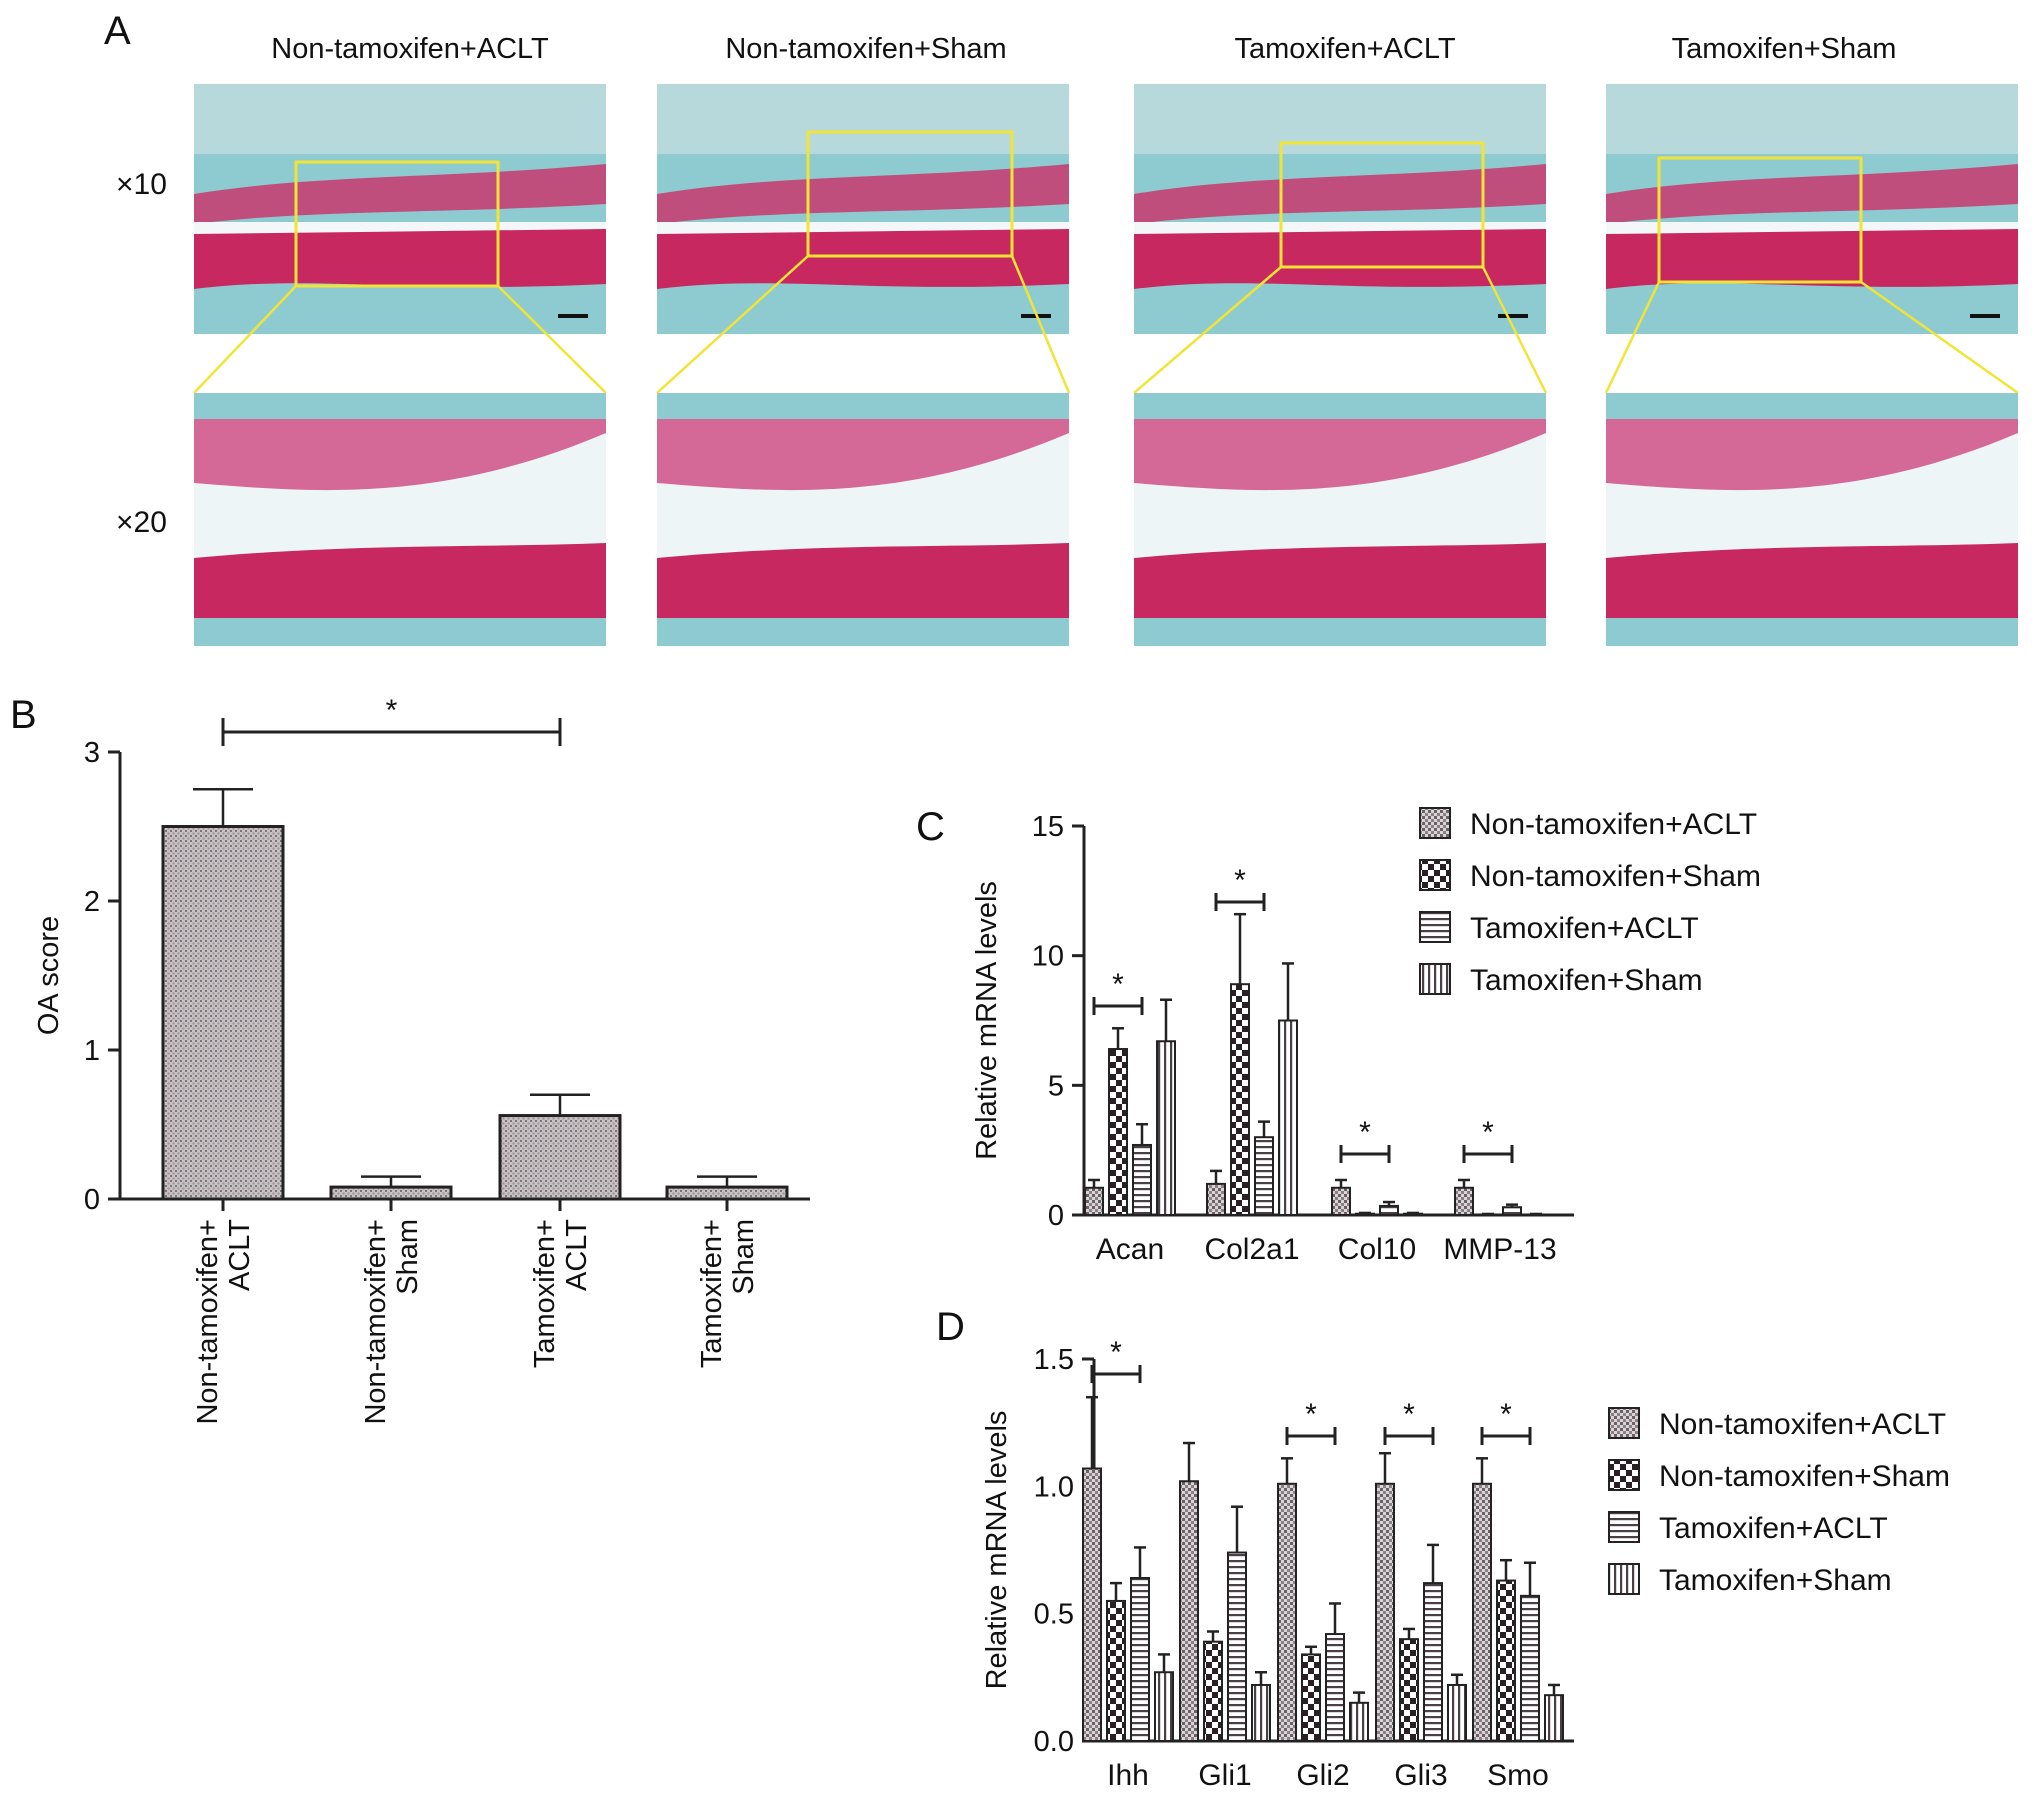 This screenshot has width=2032, height=1796. Describe the element at coordinates (208, 1322) in the screenshot. I see `x-tick-label-line-1: Non-tamoxifen+` at that location.